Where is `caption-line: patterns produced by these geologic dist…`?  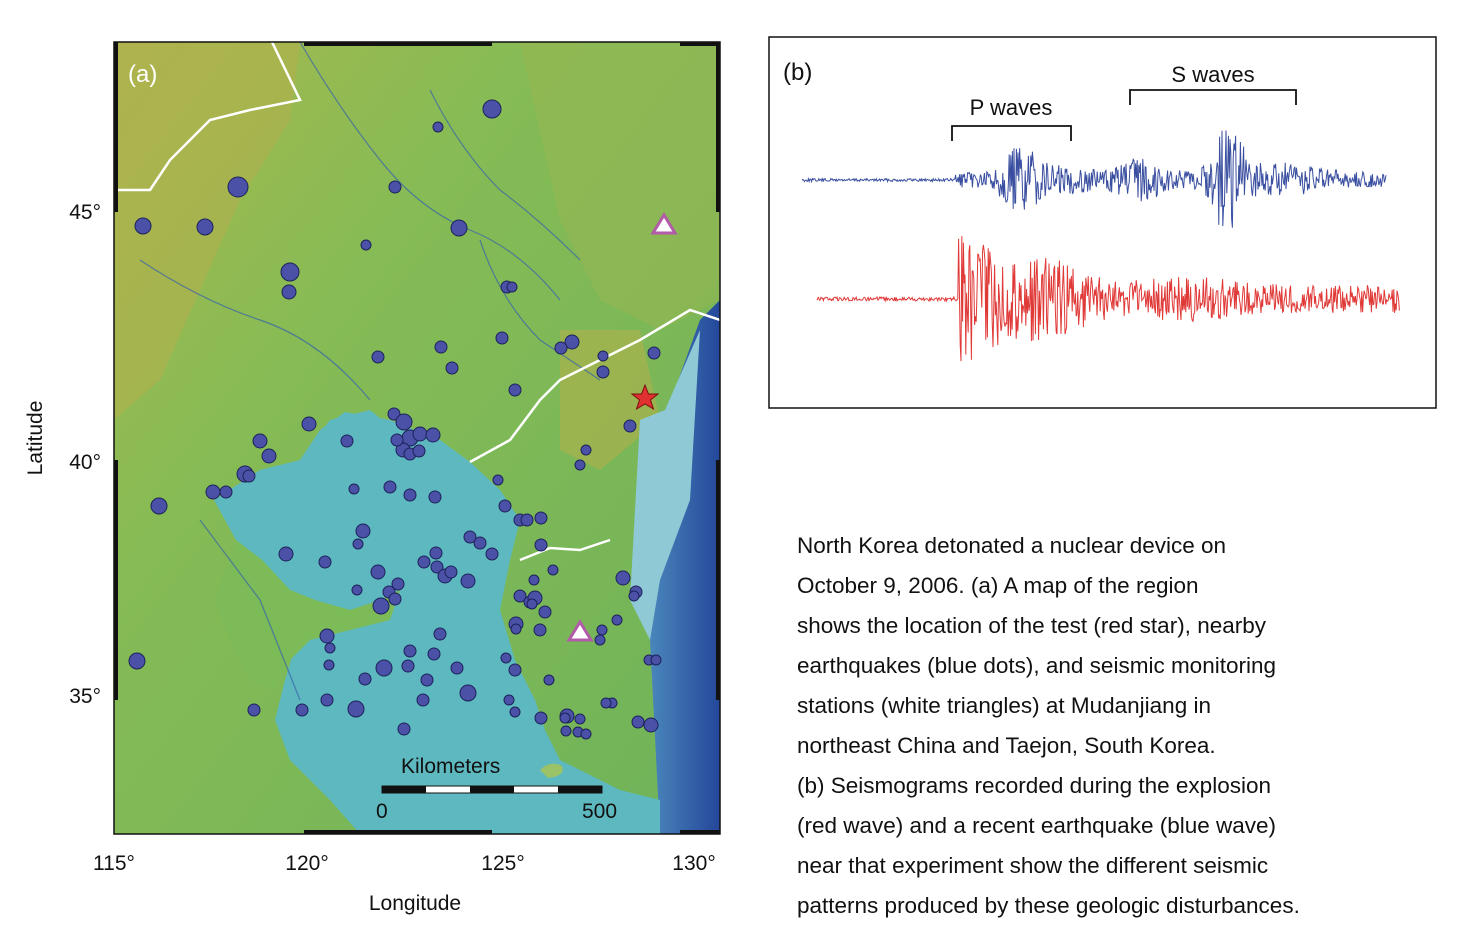
caption-line: patterns produced by these geologic dist… is located at coordinates (1048, 905).